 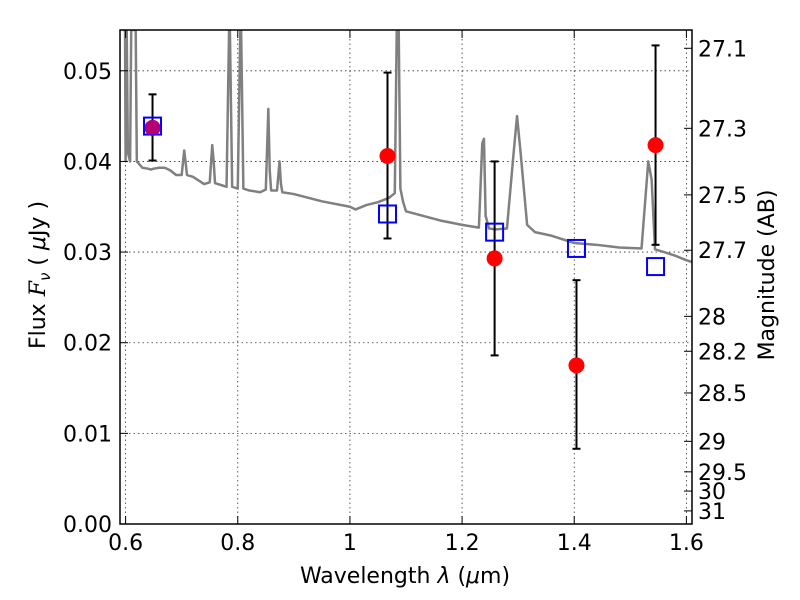 What do you see at coordinates (458, 576) in the screenshot?
I see `x-axis-label-mid: (` at bounding box center [458, 576].